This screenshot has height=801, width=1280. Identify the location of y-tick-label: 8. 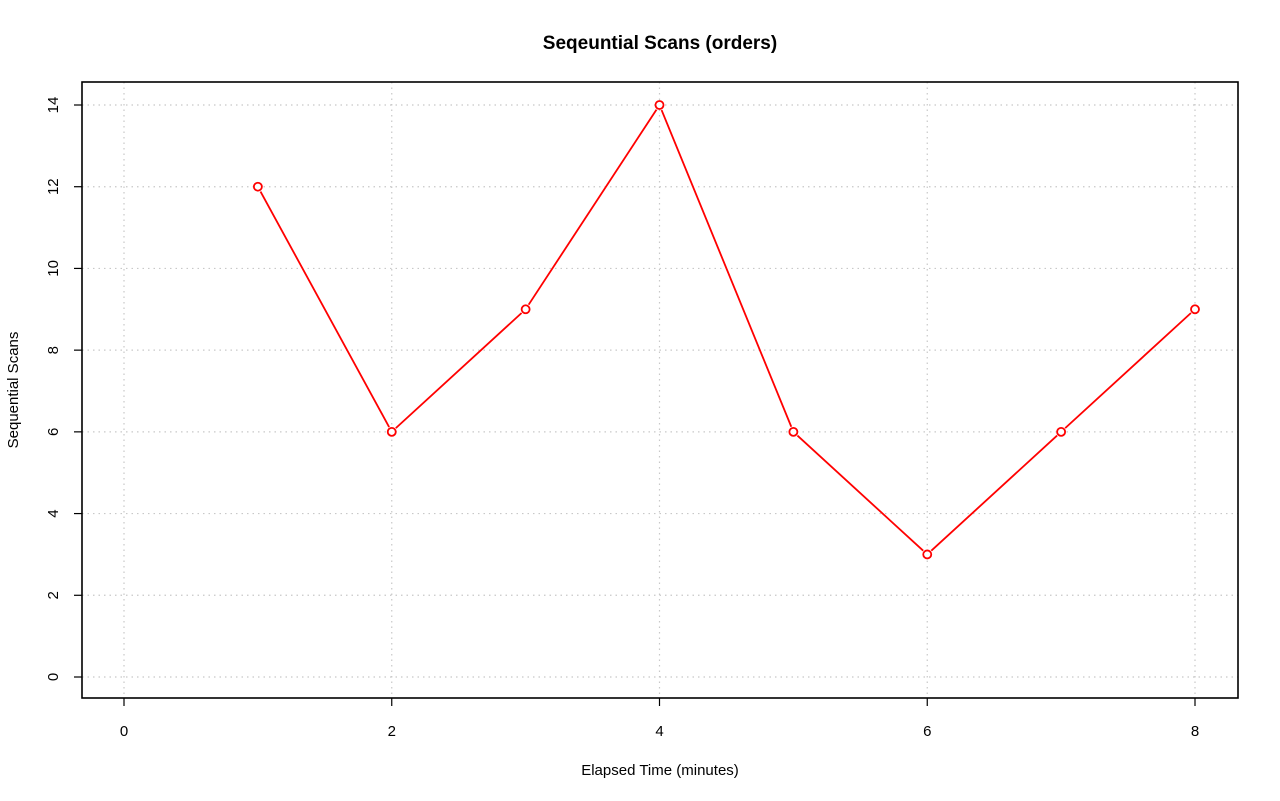
(53, 350).